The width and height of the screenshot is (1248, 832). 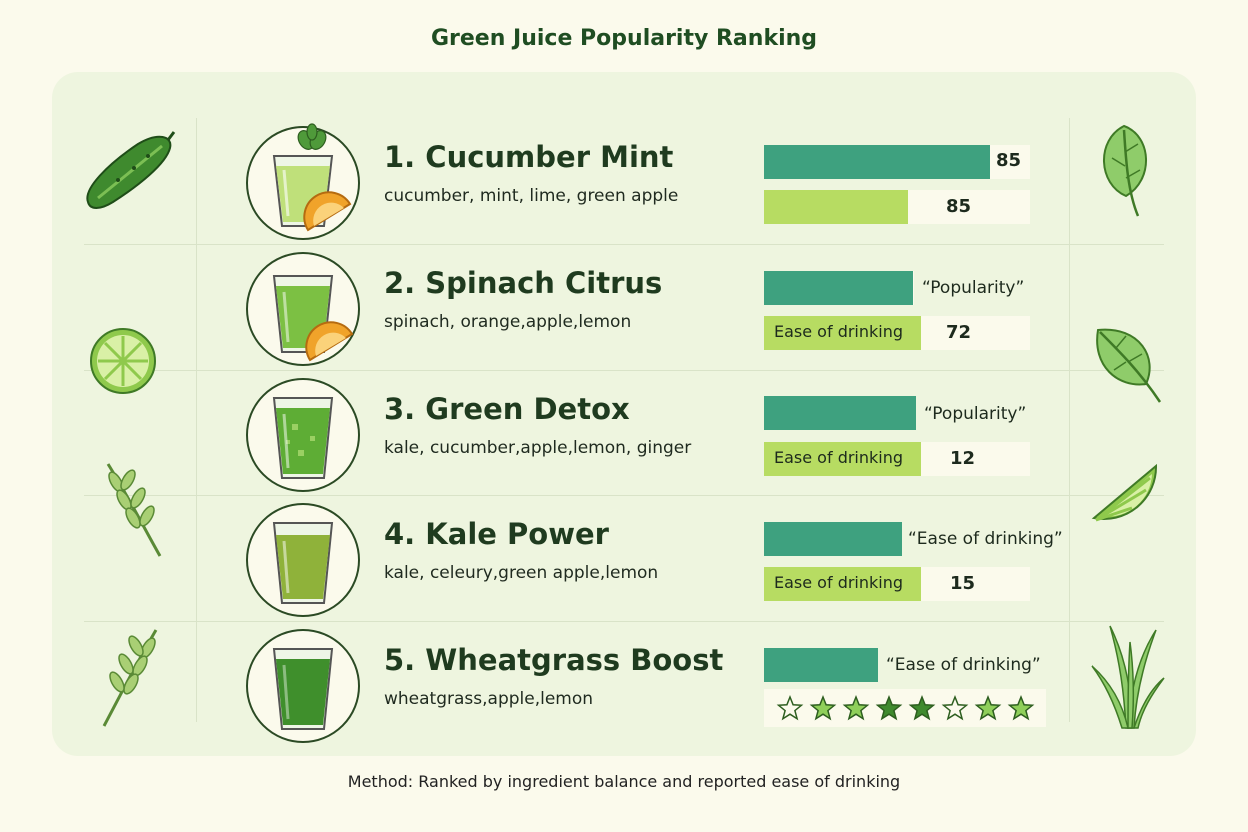 What do you see at coordinates (531, 196) in the screenshot?
I see `juice-ingredients: cucumber, mint, lime, green apple` at bounding box center [531, 196].